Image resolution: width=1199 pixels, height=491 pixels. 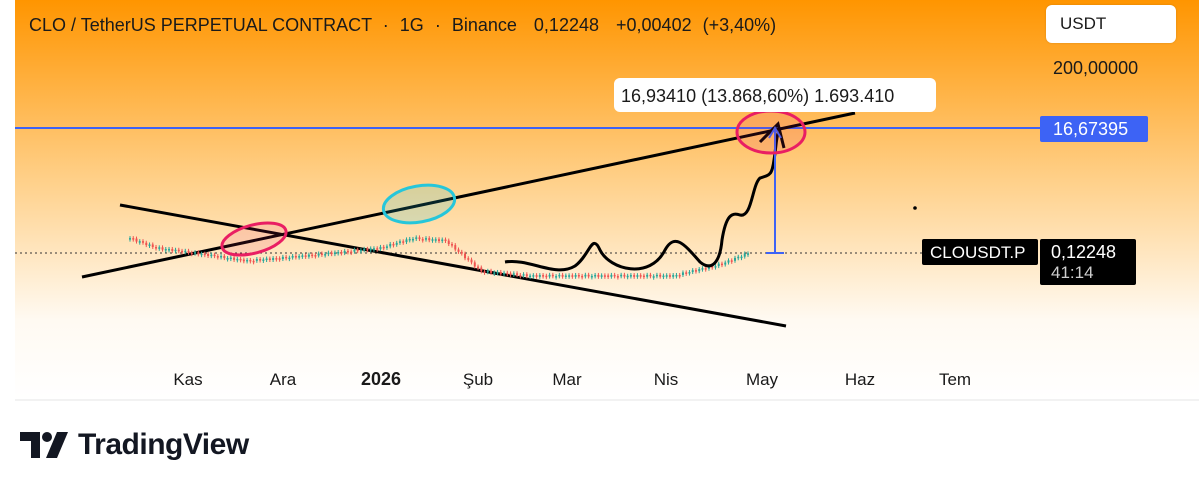 I want to click on legend-sep-2: ·, so click(x=438, y=25).